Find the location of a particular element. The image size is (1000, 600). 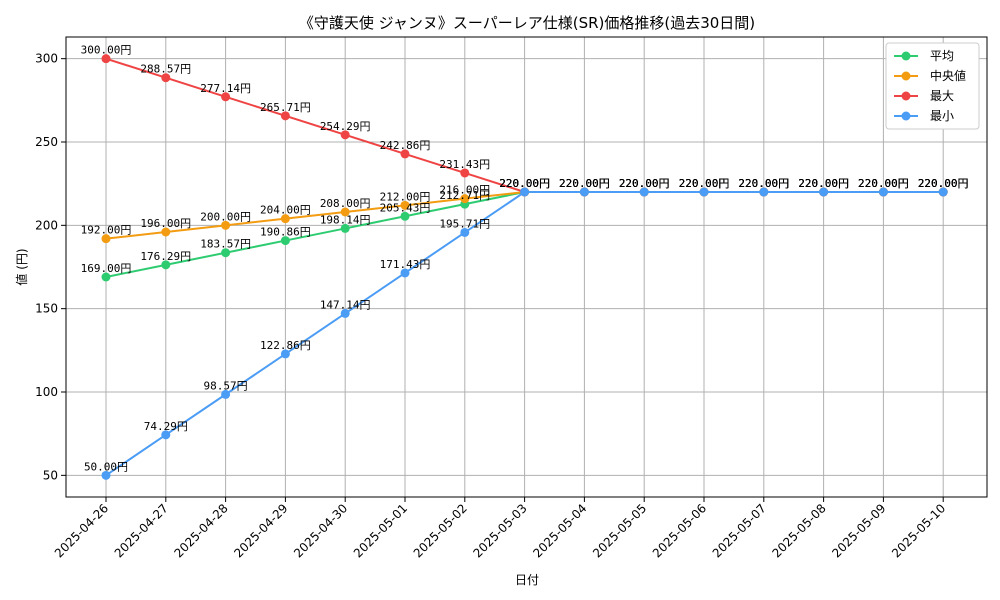

data-label: 212.00円 is located at coordinates (405, 196).